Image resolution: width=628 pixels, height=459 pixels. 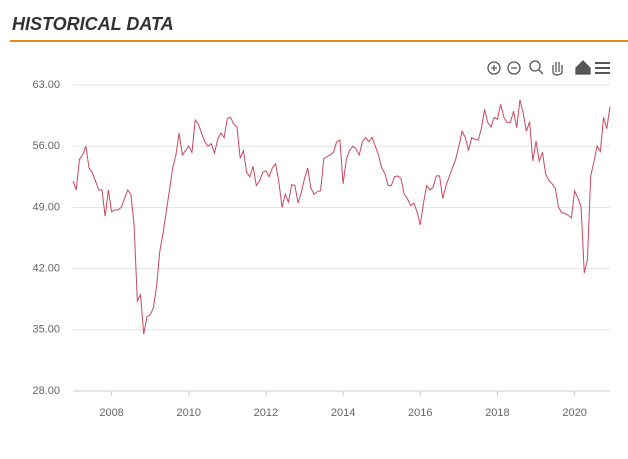 I want to click on zoom, so click(x=535, y=66).